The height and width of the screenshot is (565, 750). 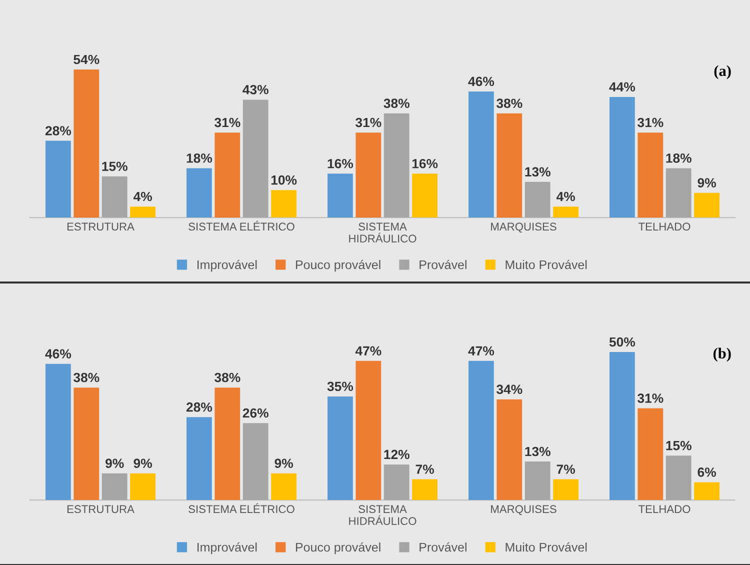 I want to click on data-label: 43%, so click(x=255, y=89).